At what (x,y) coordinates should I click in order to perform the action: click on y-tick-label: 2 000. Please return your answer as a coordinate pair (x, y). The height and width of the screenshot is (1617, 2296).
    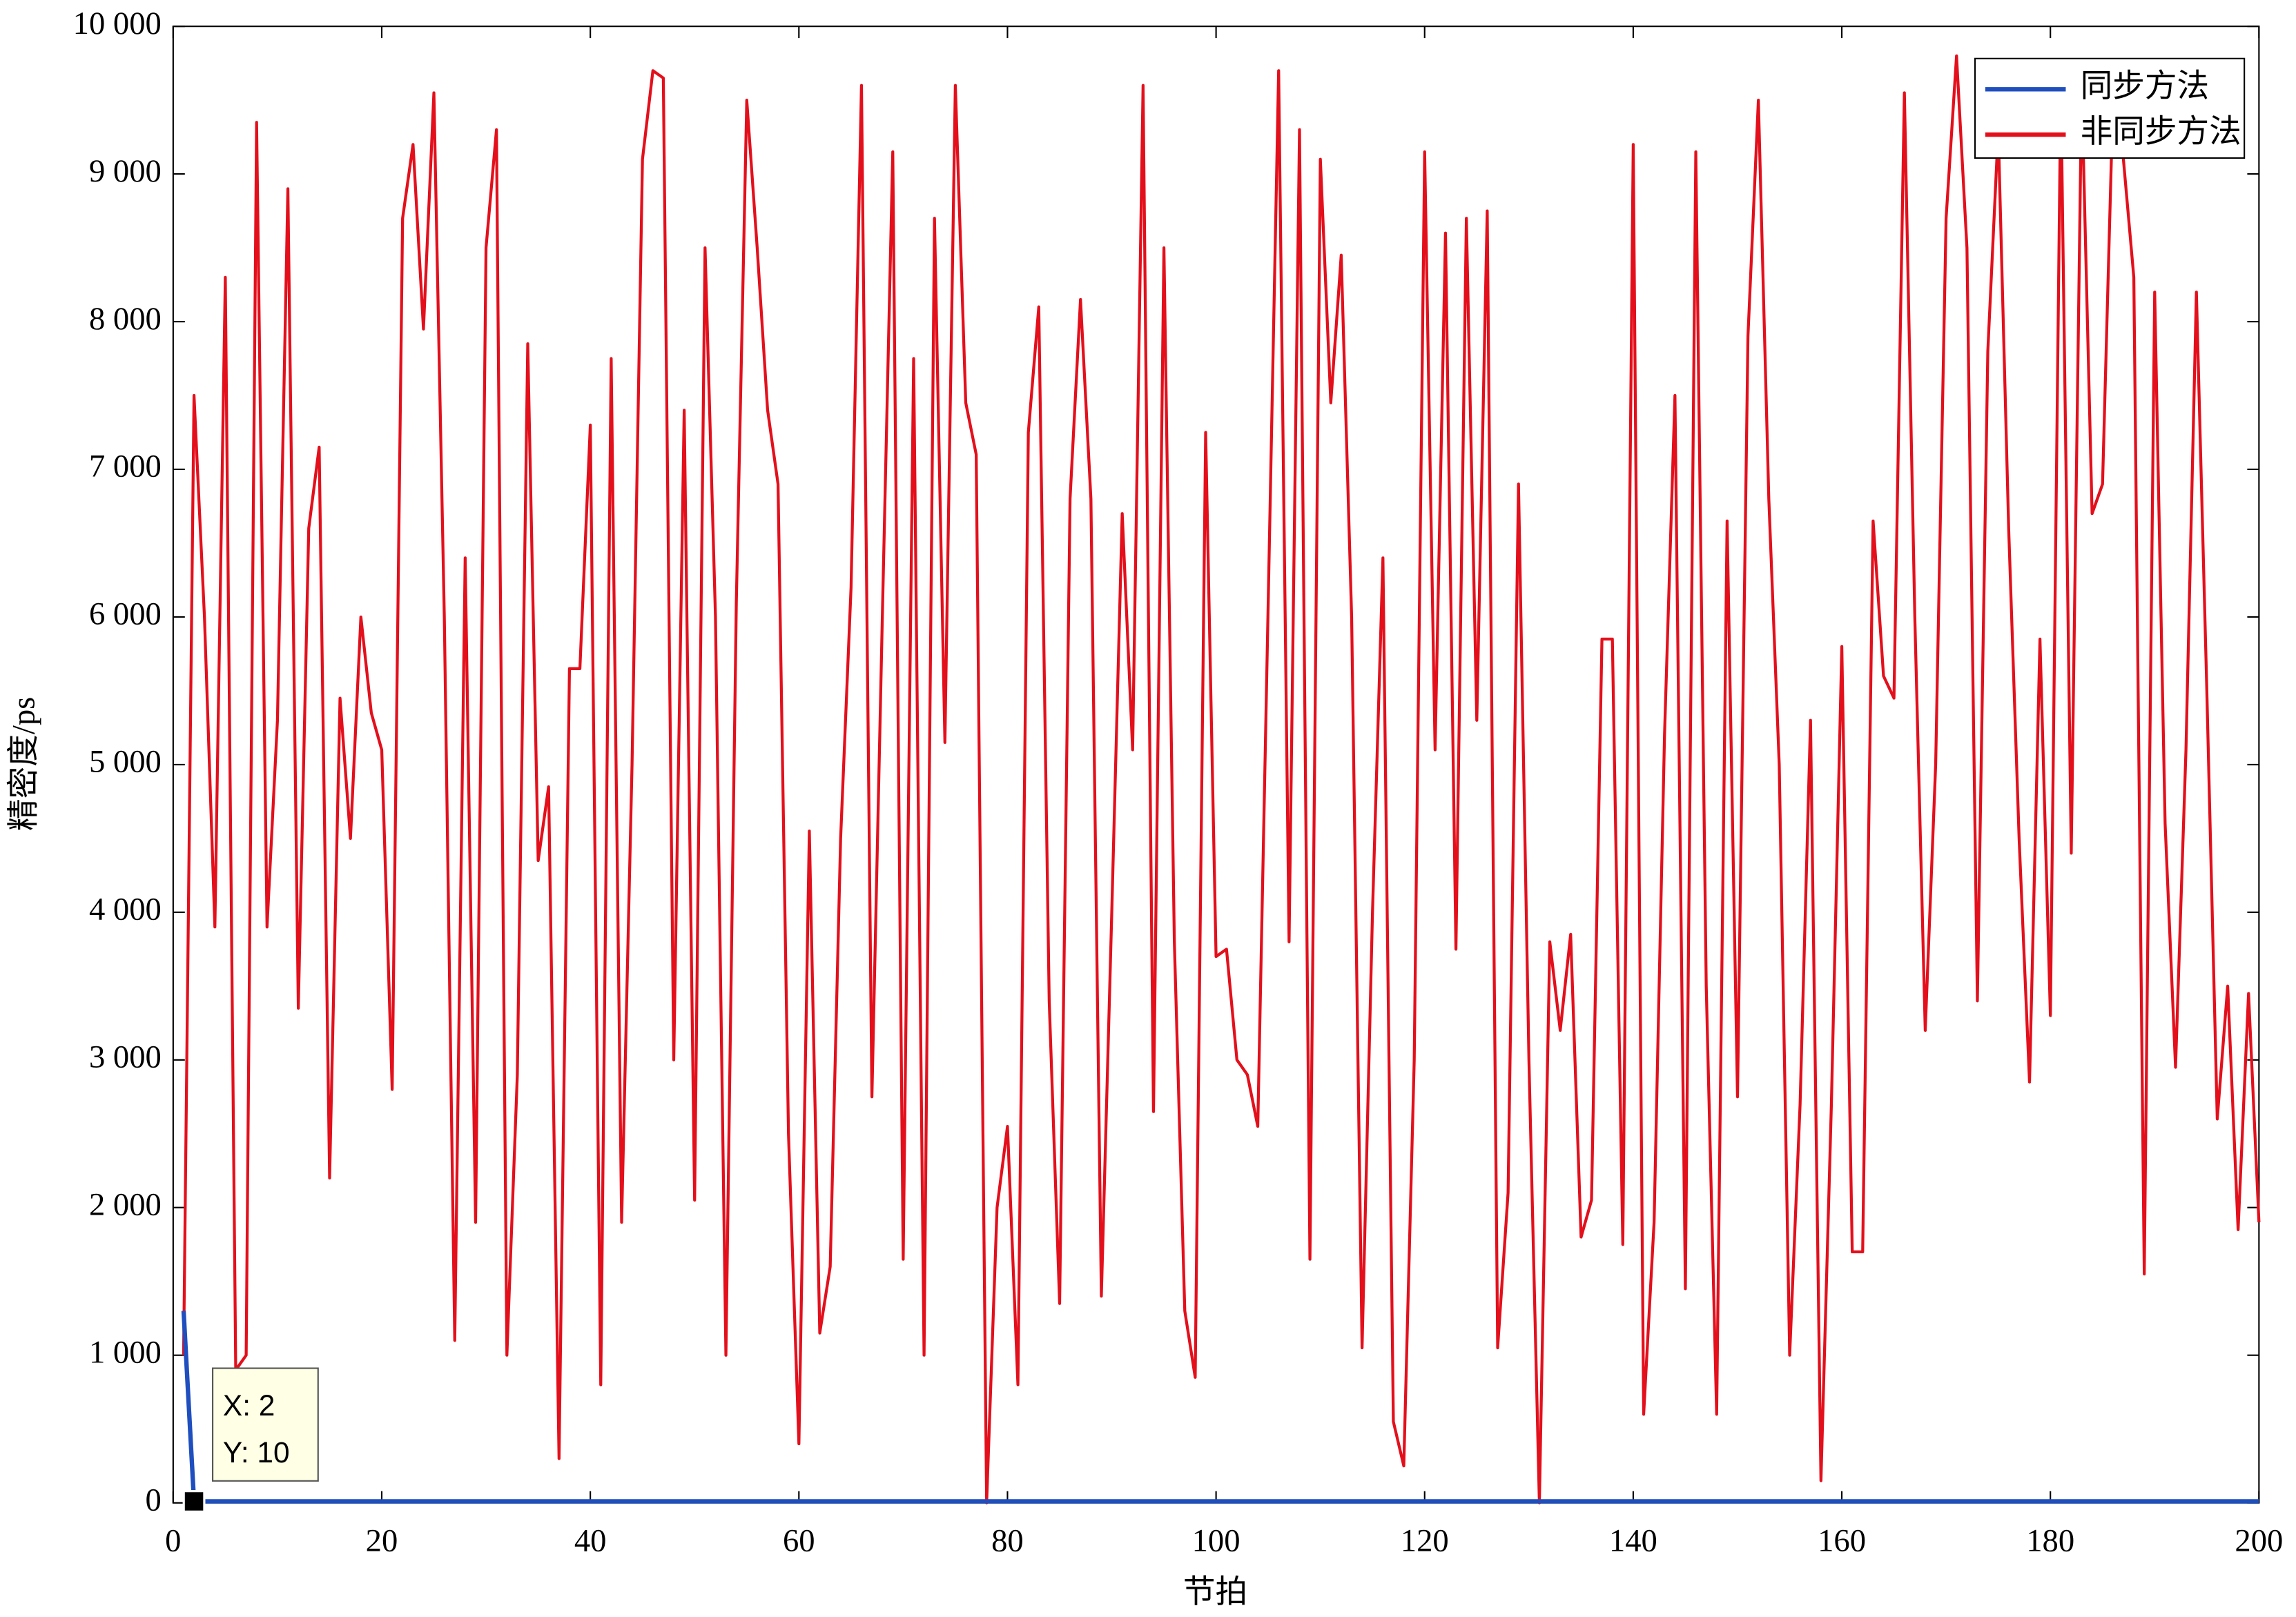
    Looking at the image, I should click on (125, 1204).